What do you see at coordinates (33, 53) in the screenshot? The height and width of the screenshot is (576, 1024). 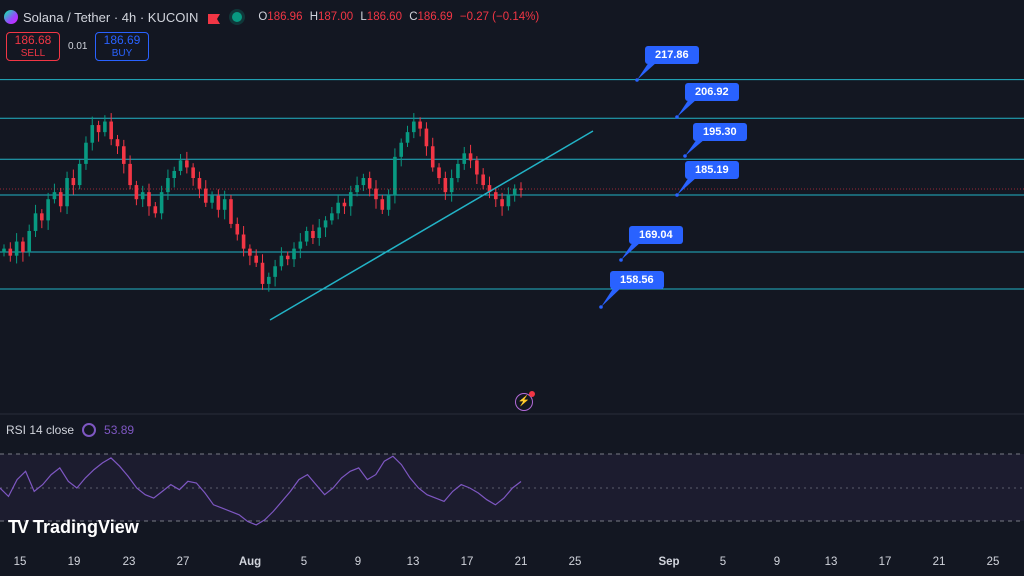 I see `sell-label: SELL` at bounding box center [33, 53].